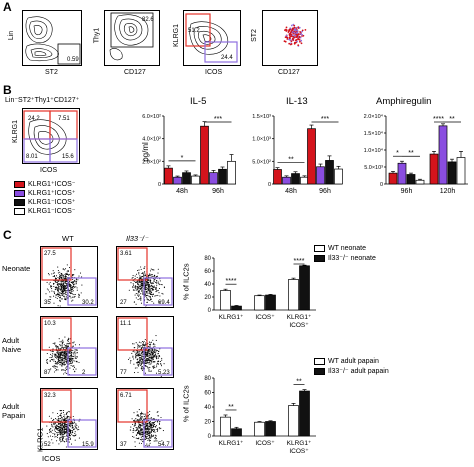  Describe the element at coordinates (210, 311) in the screenshot. I see `y-tick-label: 0` at that location.